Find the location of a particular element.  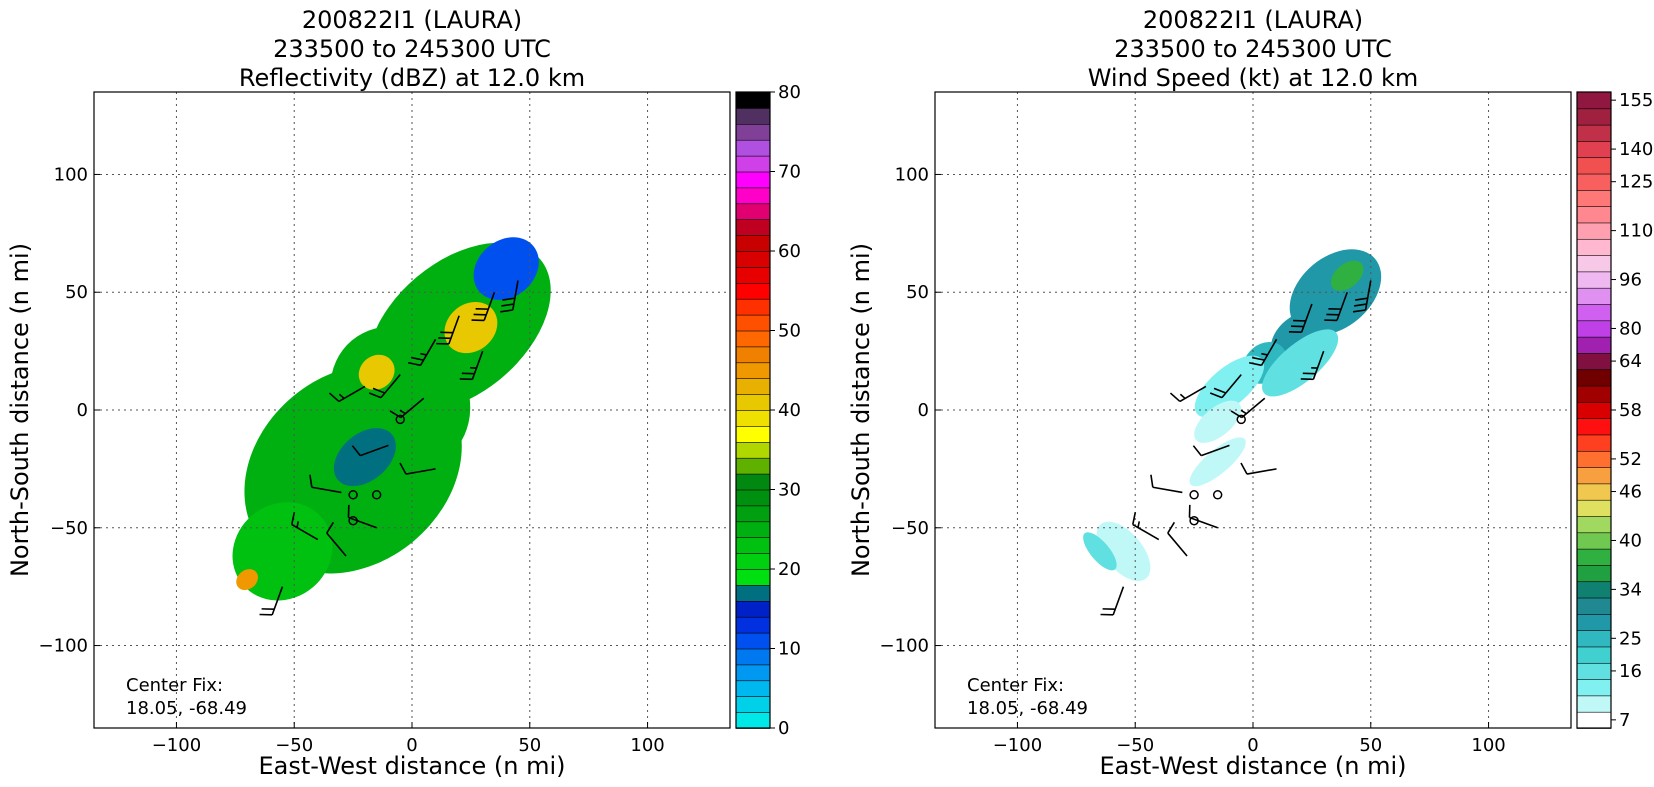

colorbar-tick-label: 20 is located at coordinates (789, 569).